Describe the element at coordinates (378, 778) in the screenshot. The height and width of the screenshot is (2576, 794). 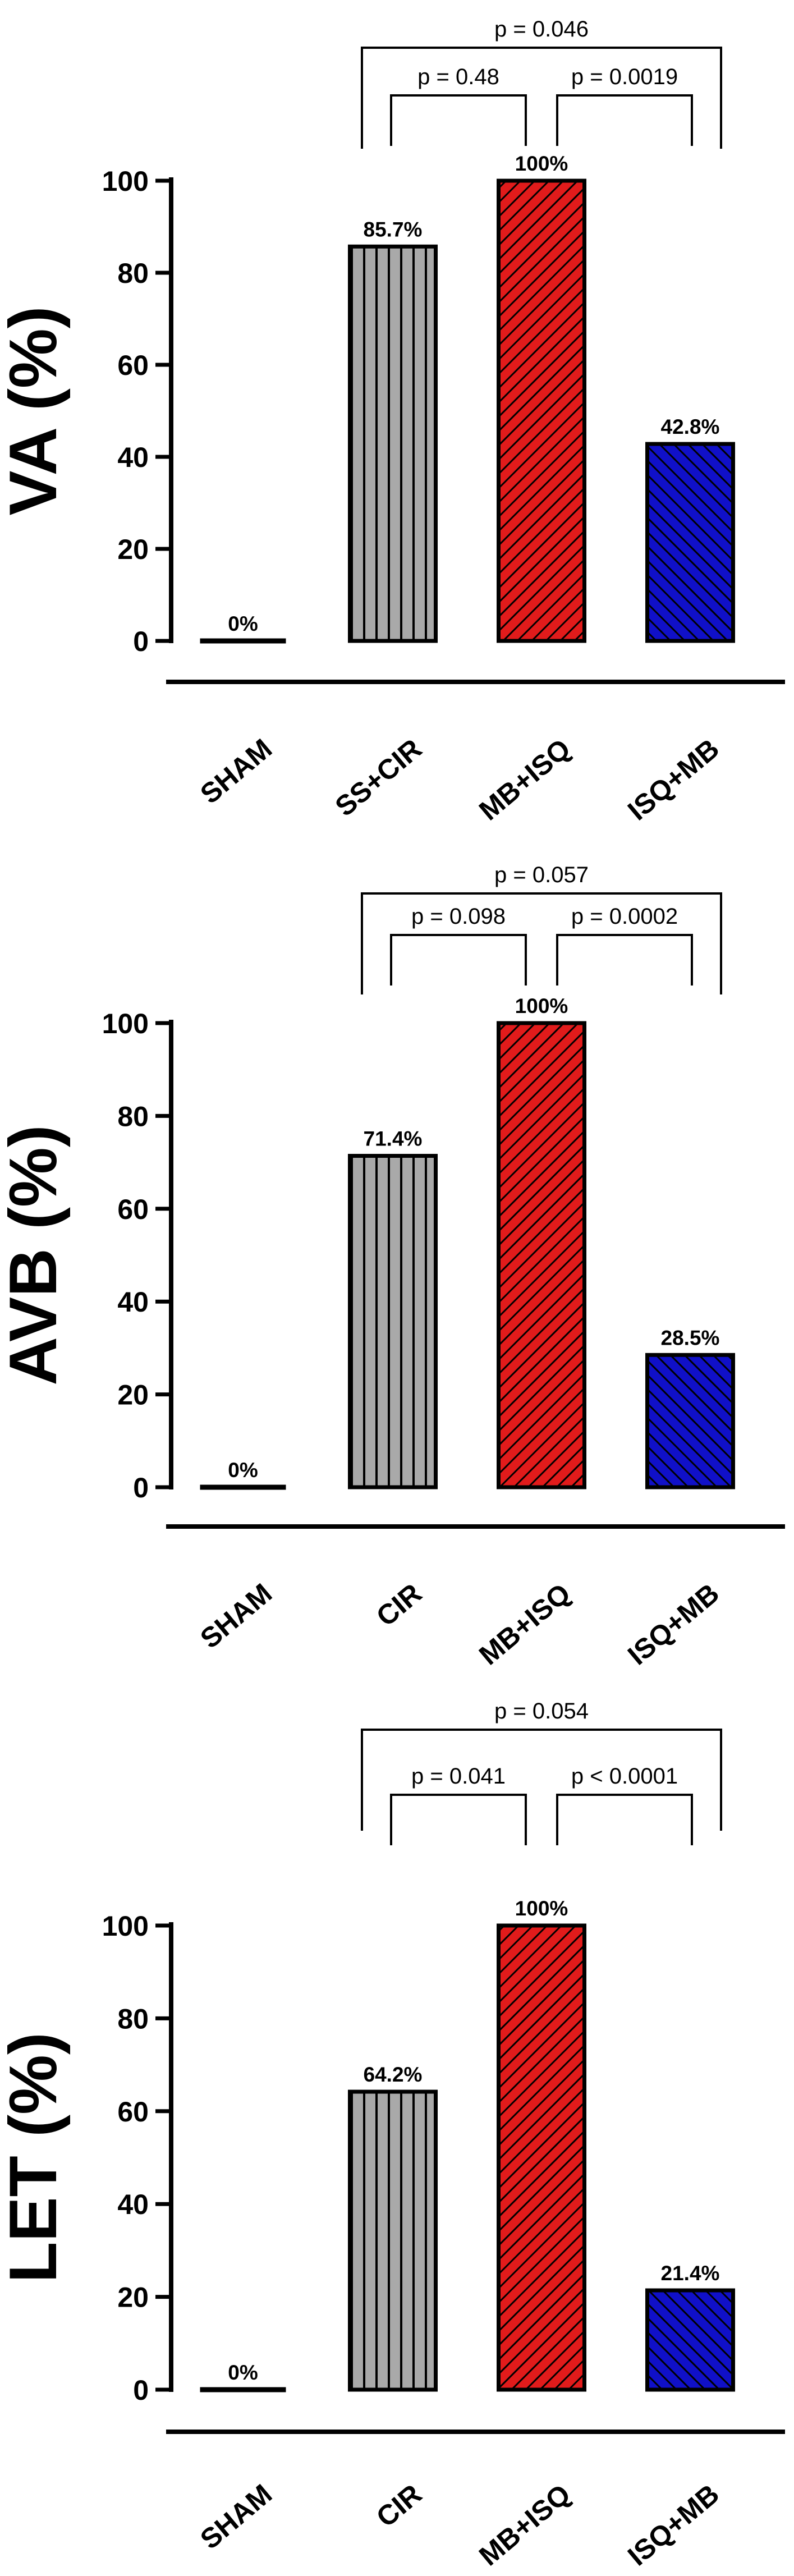
I see `category-label: SS+CIR` at that location.